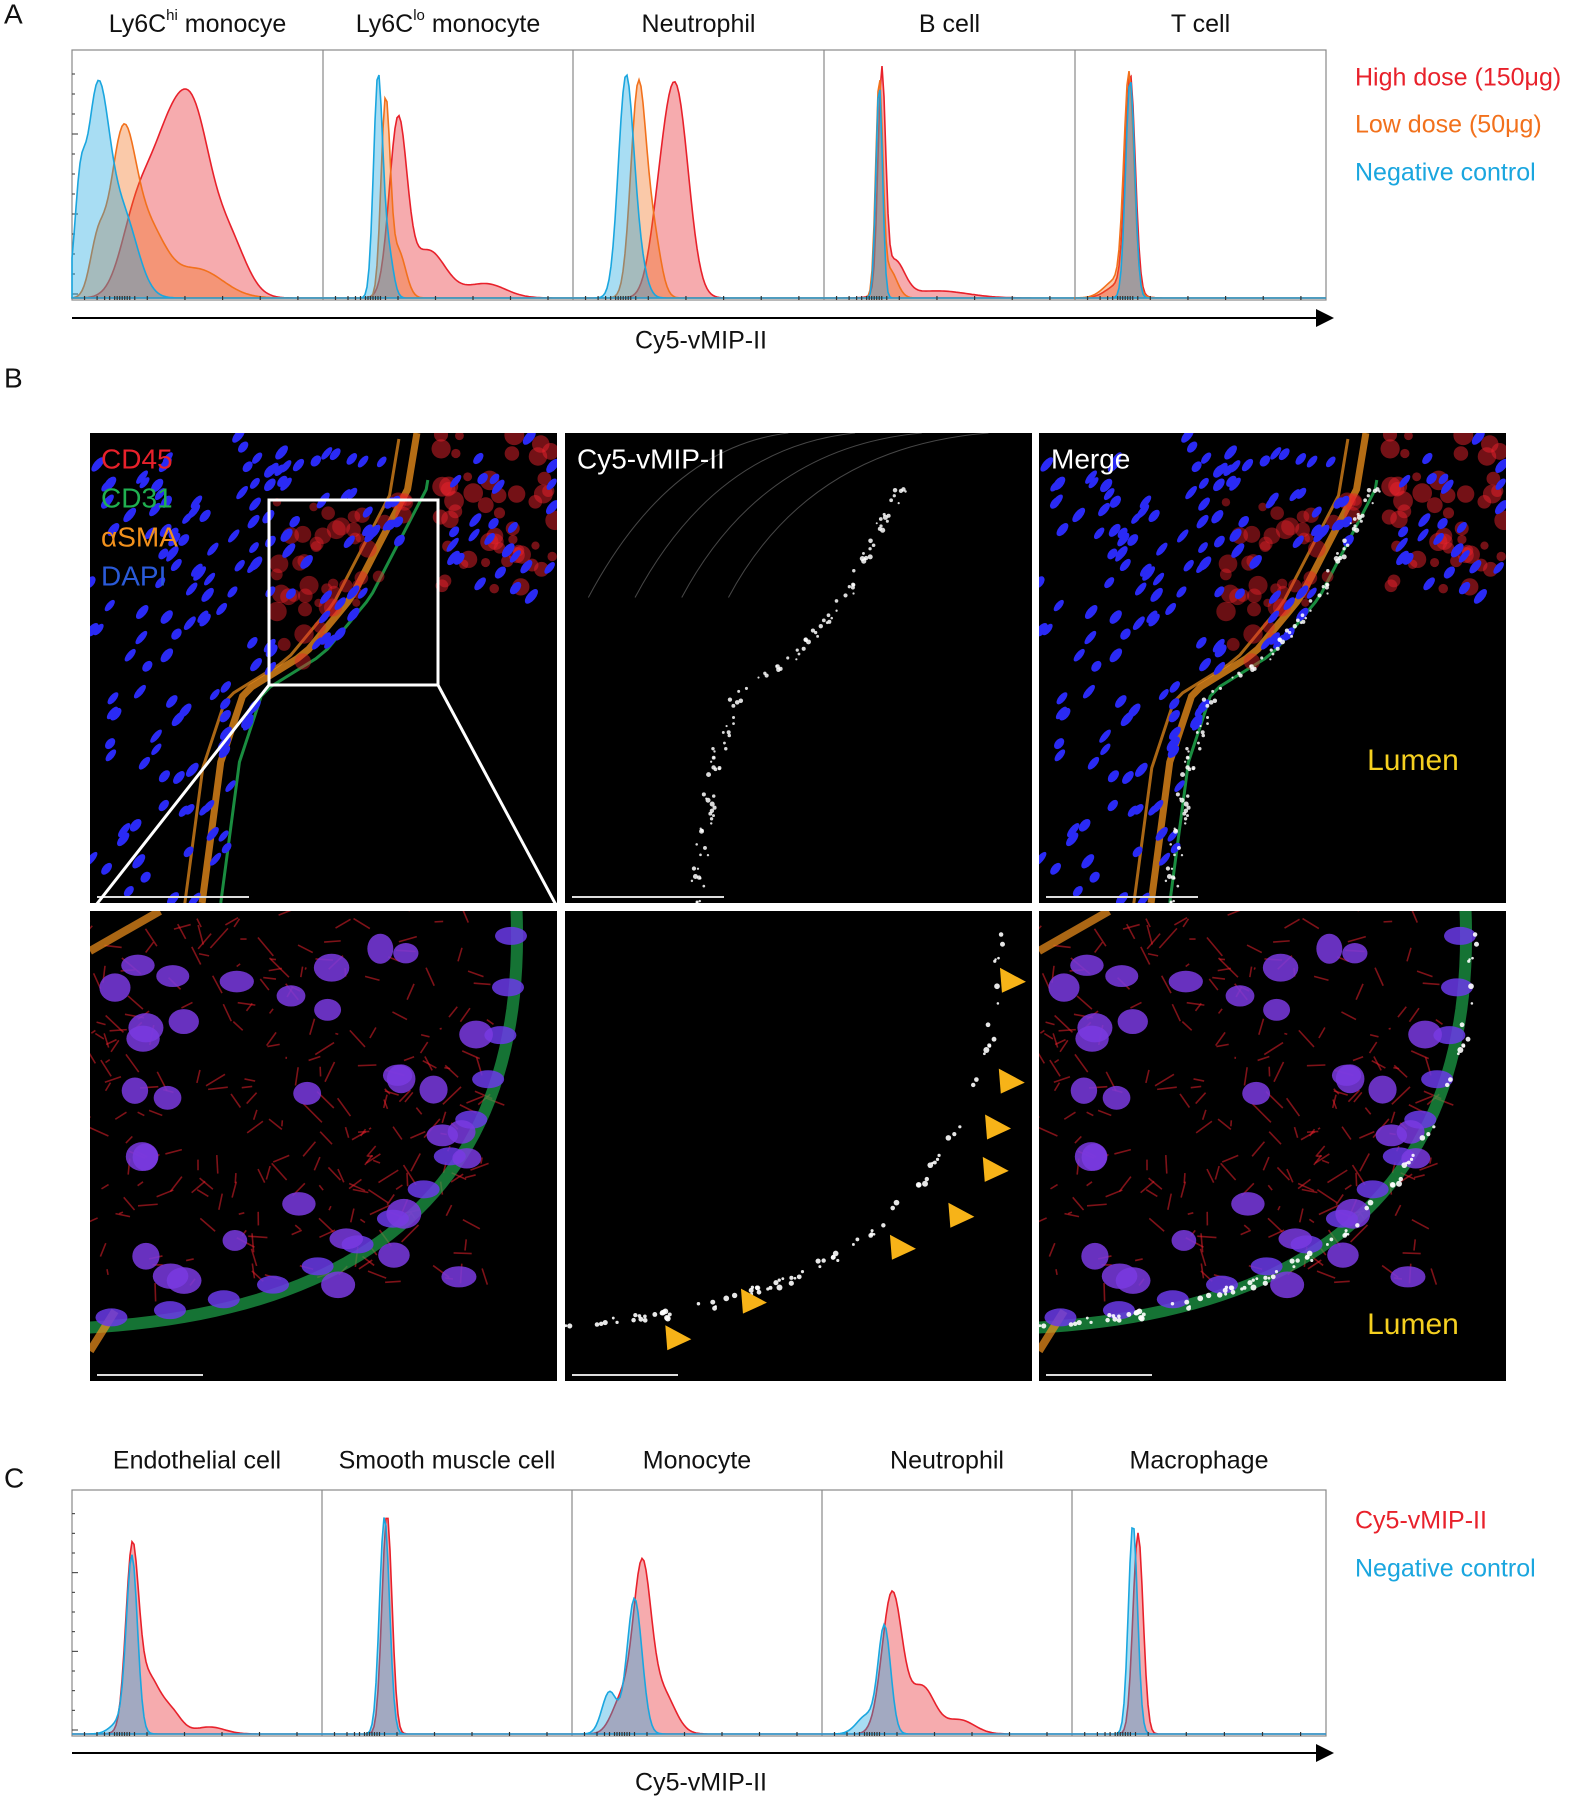 The width and height of the screenshot is (1581, 1800). I want to click on x-axis-label: Cy5-vMIP-II, so click(701, 341).